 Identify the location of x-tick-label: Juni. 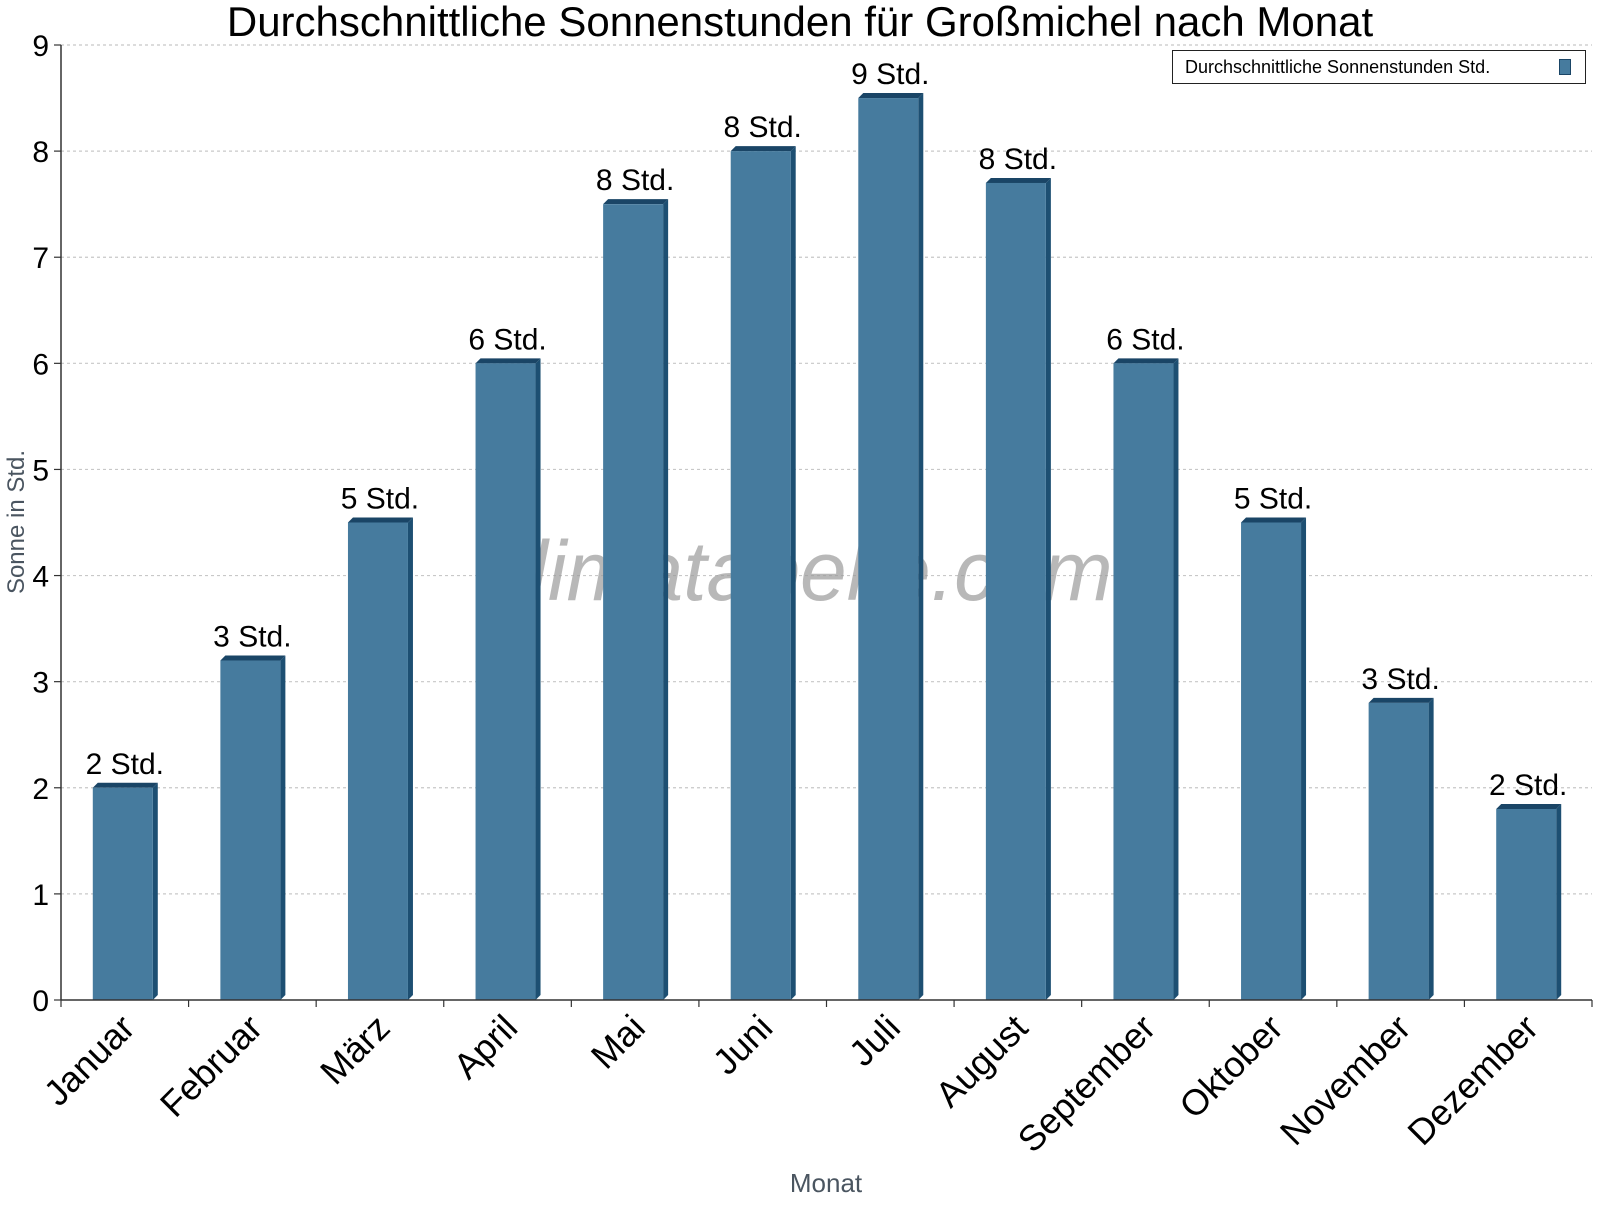
(743, 1045).